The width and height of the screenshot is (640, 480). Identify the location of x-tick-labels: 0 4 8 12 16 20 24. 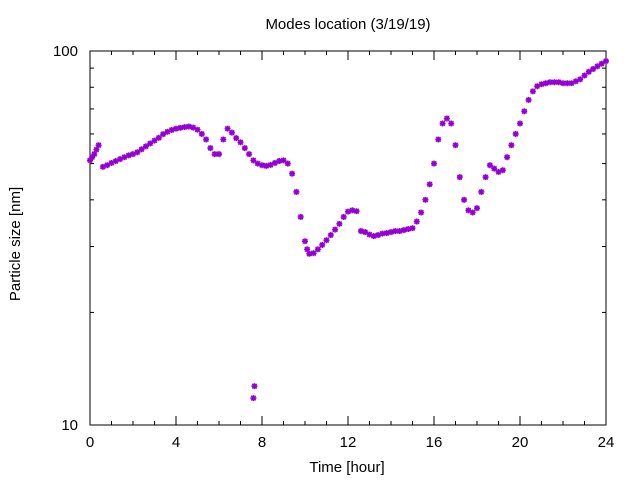
(350, 442).